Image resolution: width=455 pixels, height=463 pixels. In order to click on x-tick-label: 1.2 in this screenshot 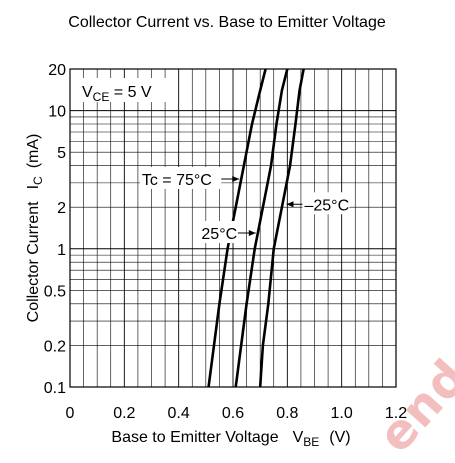, I will do `click(396, 413)`.